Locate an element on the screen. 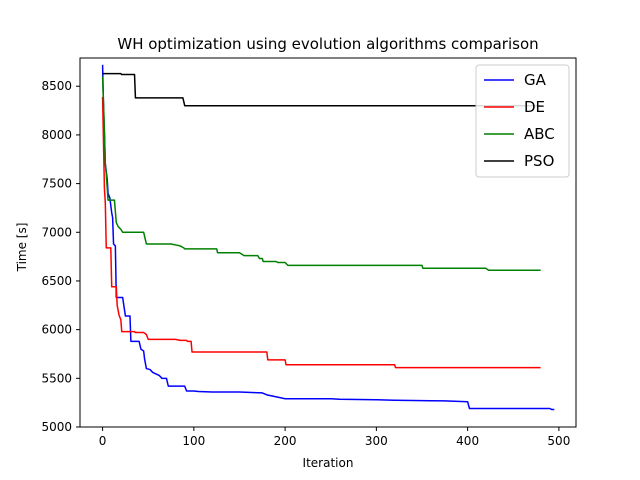 This screenshot has height=480, width=640. legend: GA DE ABC PSO is located at coordinates (522, 121).